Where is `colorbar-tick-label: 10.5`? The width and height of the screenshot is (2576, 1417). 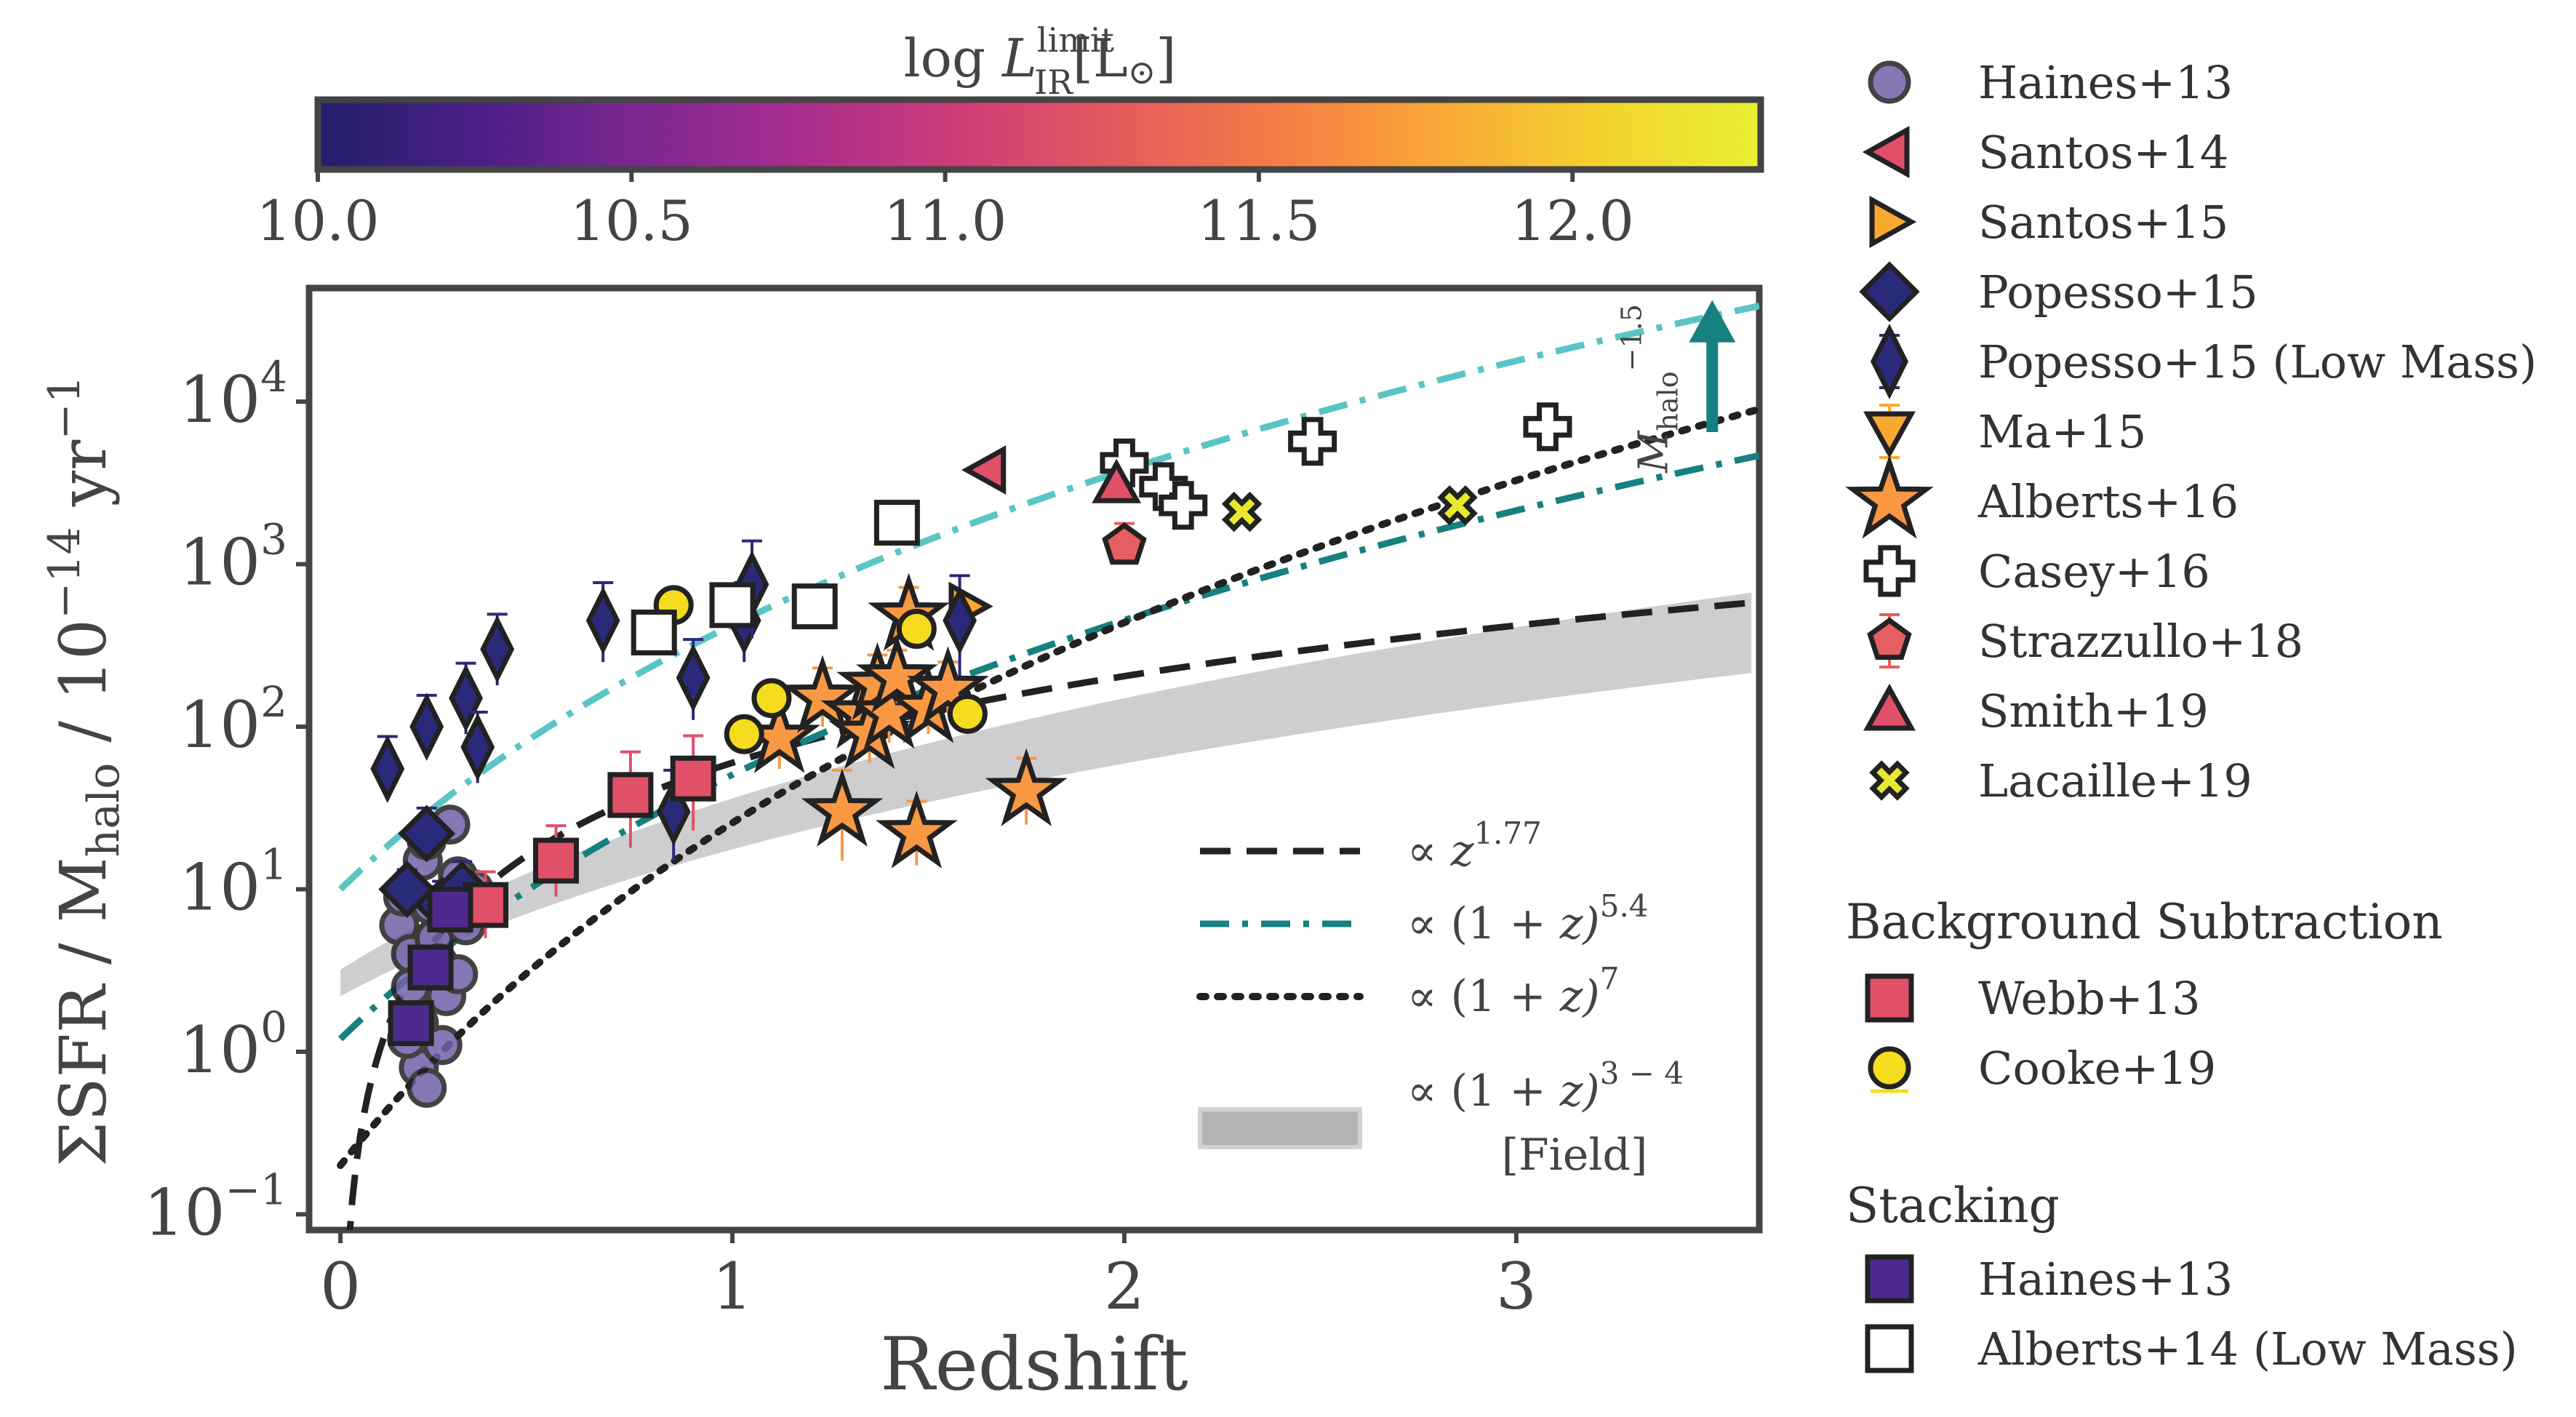 colorbar-tick-label: 10.5 is located at coordinates (631, 220).